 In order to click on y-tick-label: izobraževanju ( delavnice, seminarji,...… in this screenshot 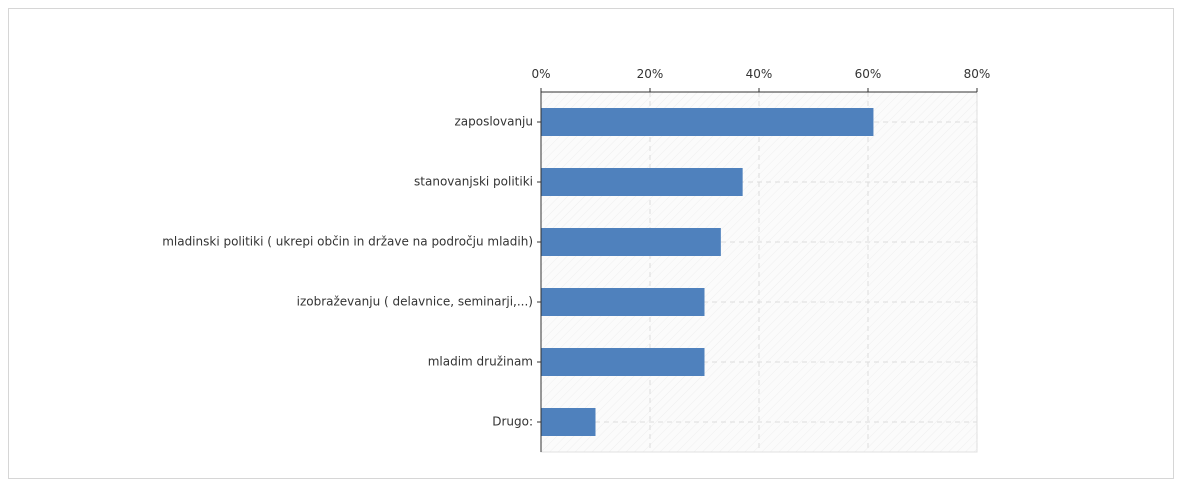, I will do `click(414, 301)`.